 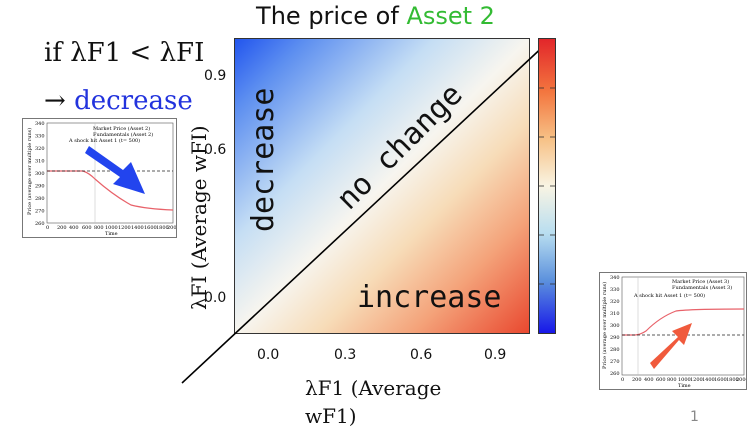 I want to click on mini-right-ytick: 340, so click(x=615, y=278).